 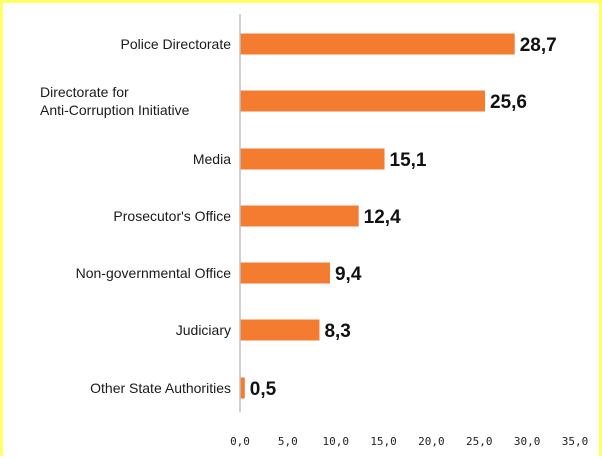 I want to click on x-tick-label: 10,0, so click(x=335, y=441).